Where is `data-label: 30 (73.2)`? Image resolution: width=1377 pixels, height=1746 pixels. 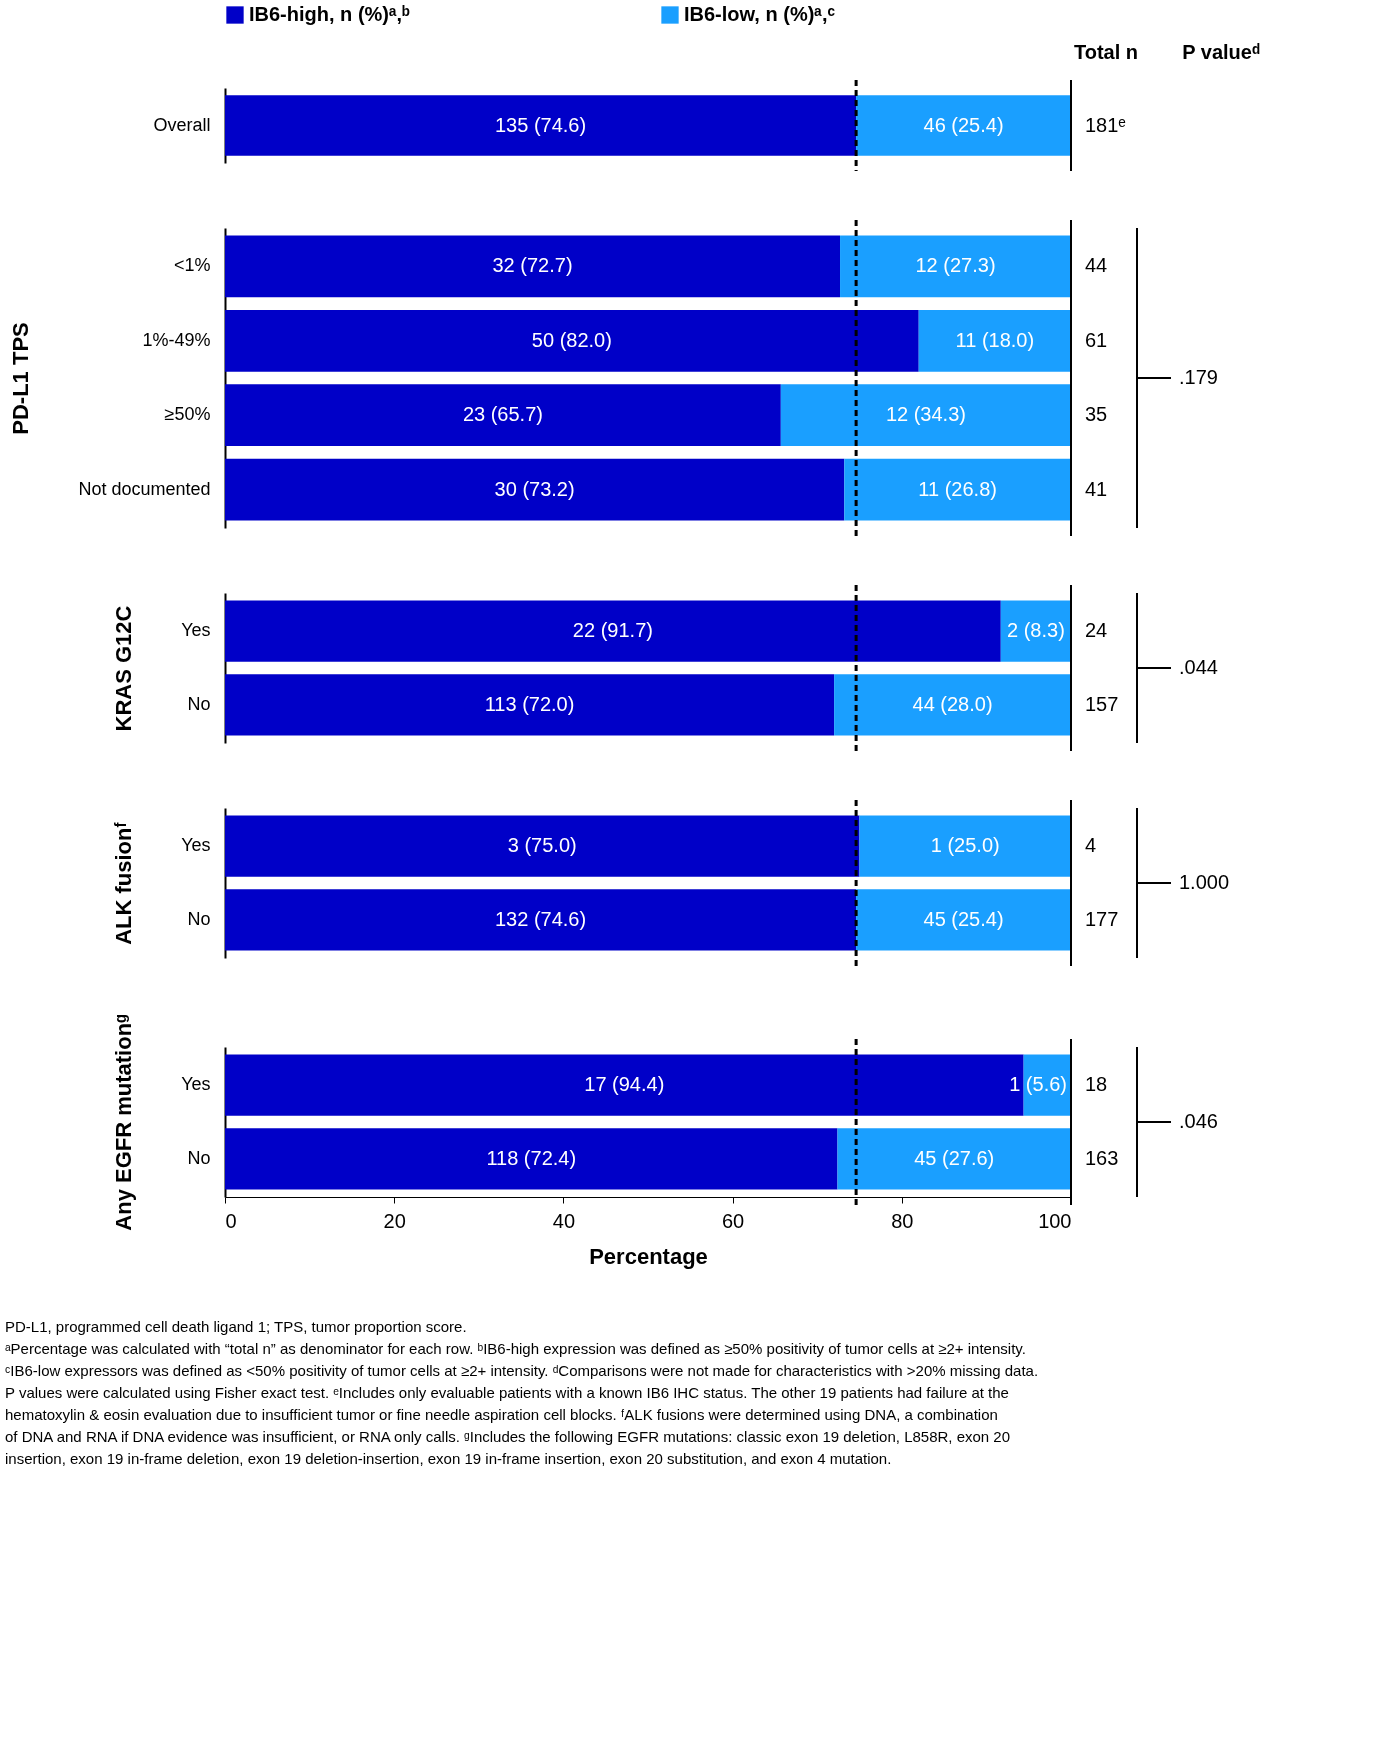 data-label: 30 (73.2) is located at coordinates (534, 488).